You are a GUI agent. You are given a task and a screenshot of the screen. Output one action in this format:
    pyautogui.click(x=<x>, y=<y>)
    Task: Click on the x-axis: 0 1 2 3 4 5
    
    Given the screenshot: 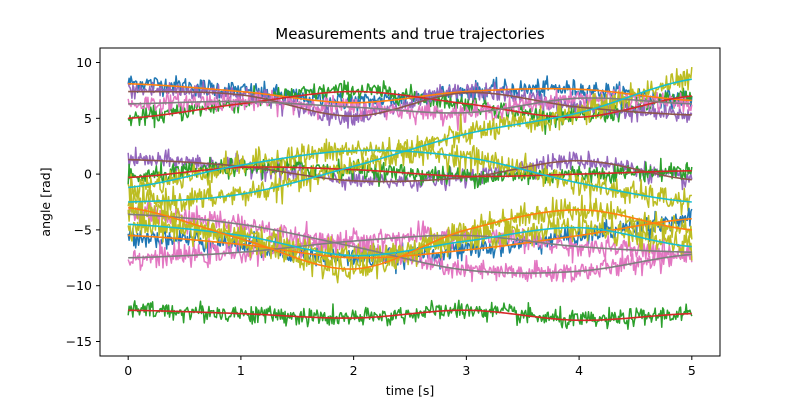 What is the action you would take?
    pyautogui.click(x=410, y=367)
    